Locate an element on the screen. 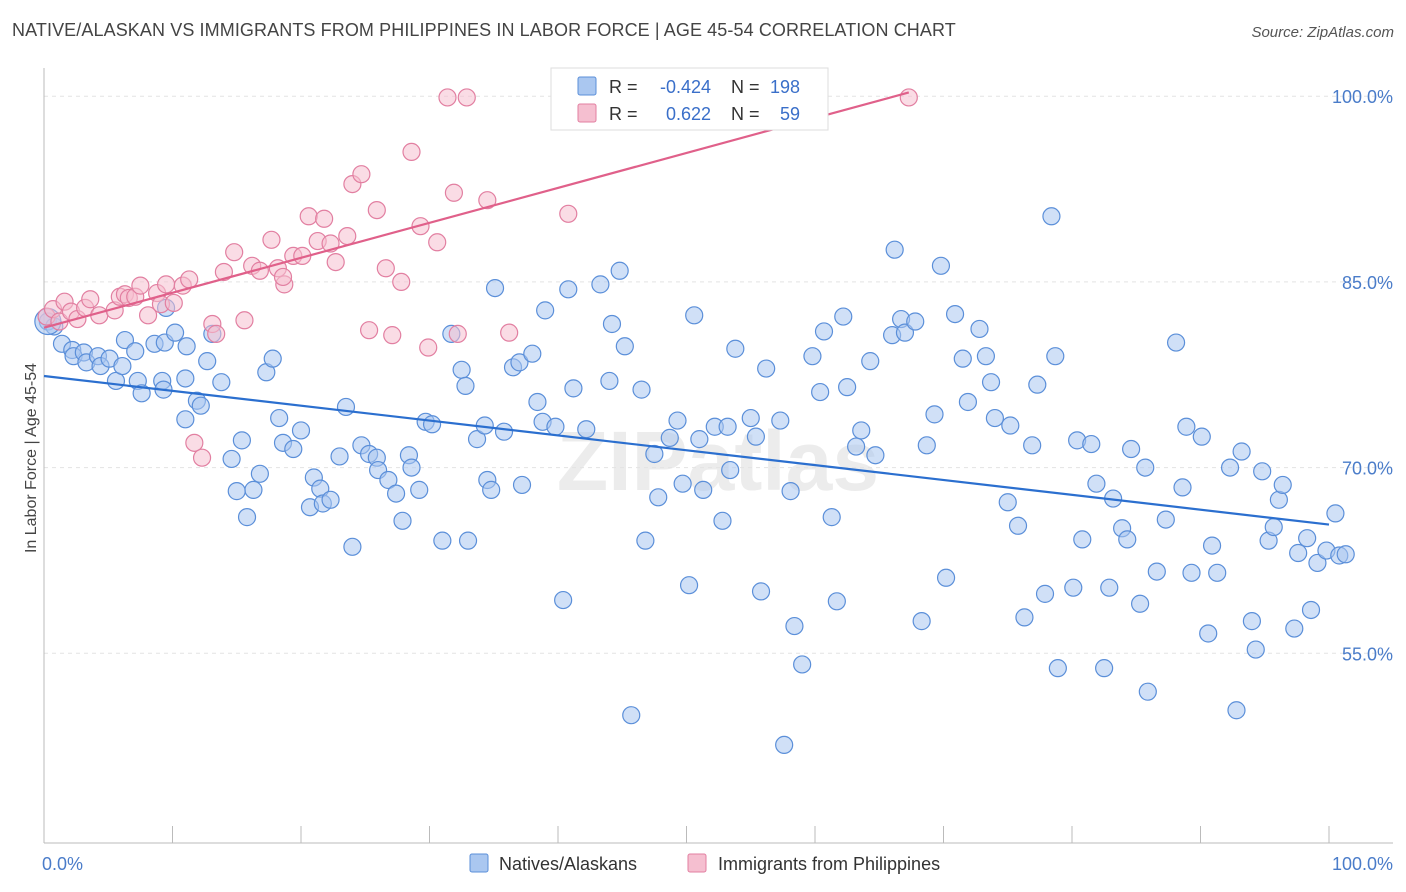 The width and height of the screenshot is (1406, 892). bottom-legend-label-blue: Natives/Alaskans is located at coordinates (568, 864).